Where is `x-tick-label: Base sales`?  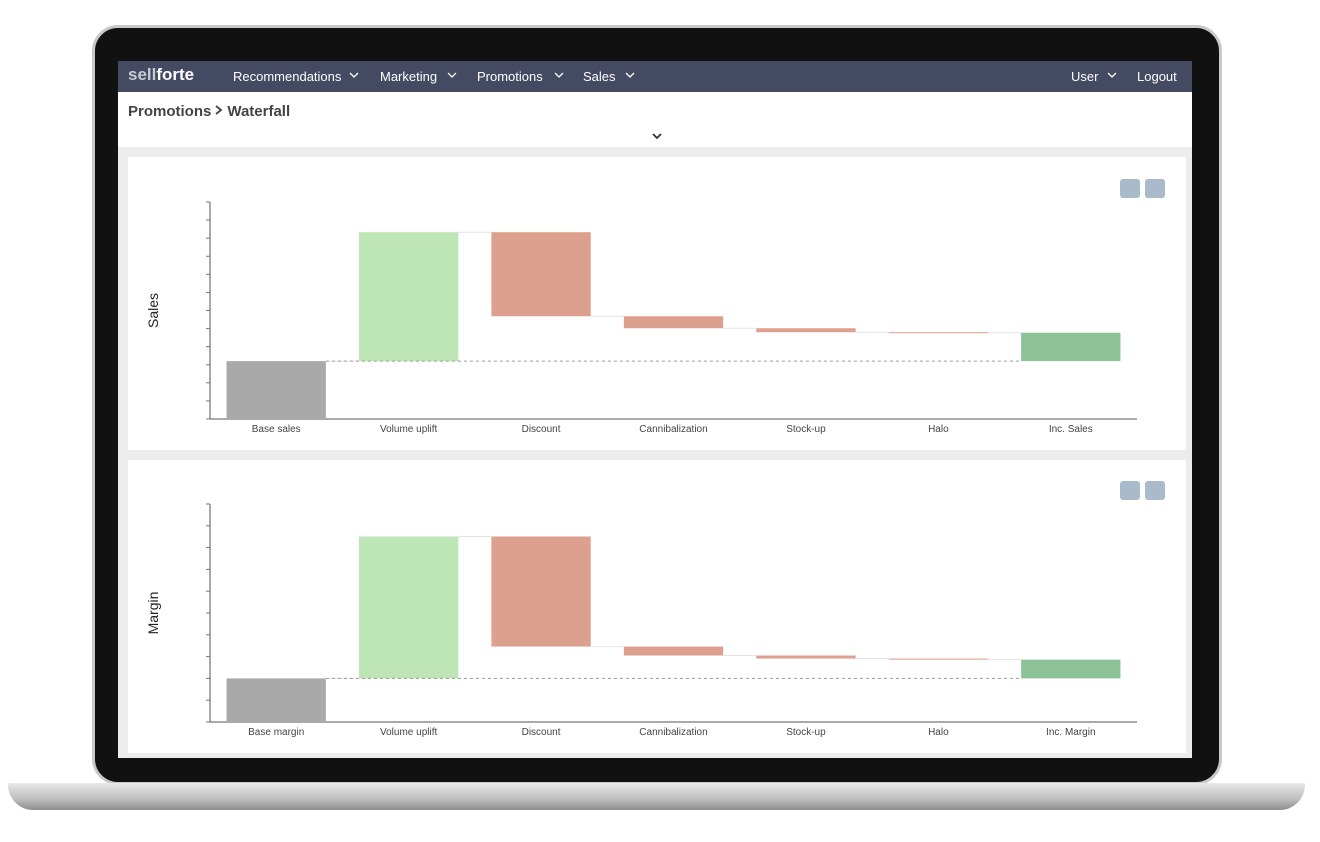 x-tick-label: Base sales is located at coordinates (276, 429).